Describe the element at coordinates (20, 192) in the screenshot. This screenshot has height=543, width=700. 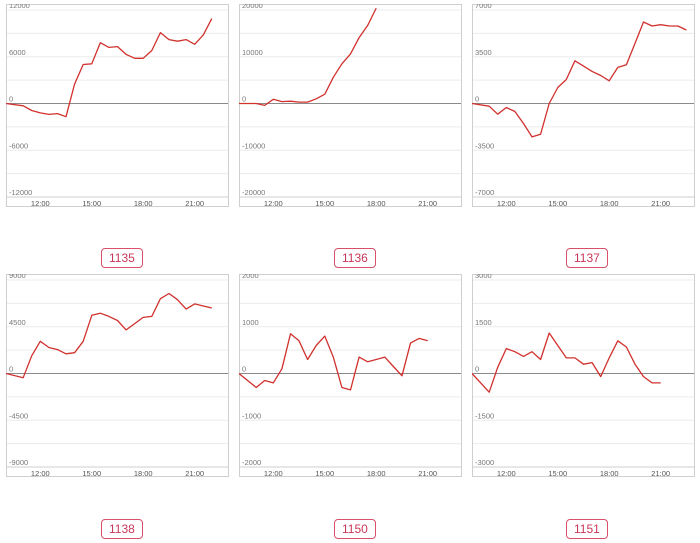
I see `y-tick-label: -12000` at that location.